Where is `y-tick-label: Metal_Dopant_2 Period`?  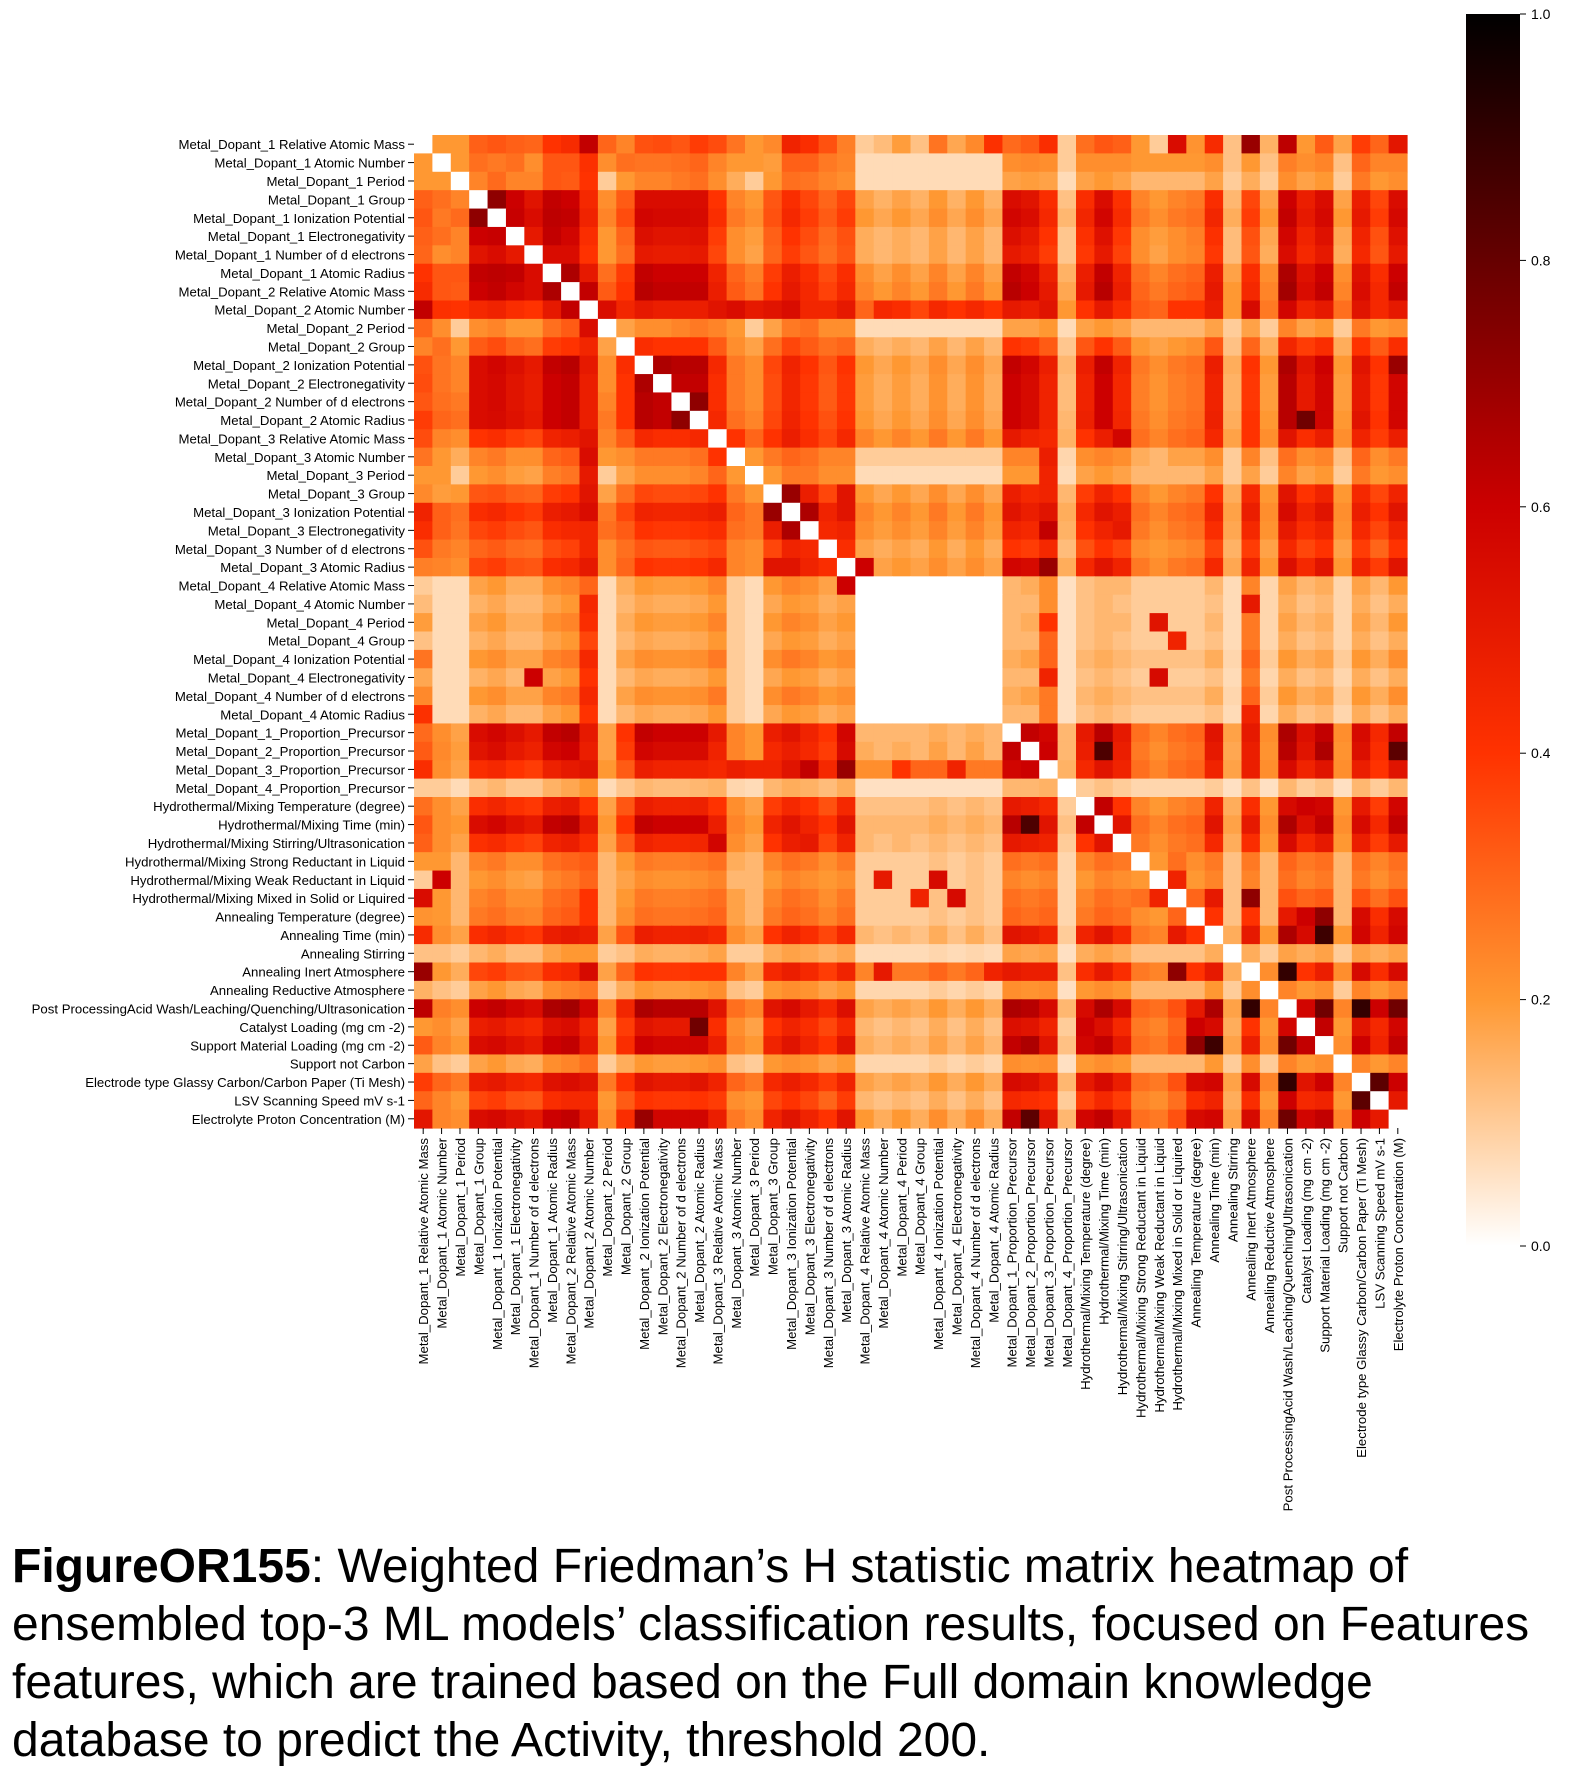 y-tick-label: Metal_Dopant_2 Period is located at coordinates (335, 328).